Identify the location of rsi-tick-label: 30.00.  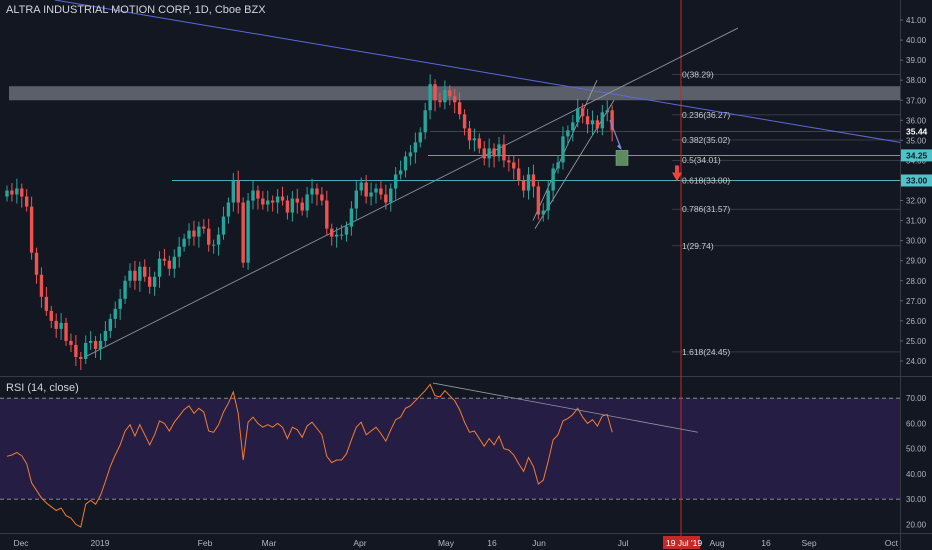
(916, 499).